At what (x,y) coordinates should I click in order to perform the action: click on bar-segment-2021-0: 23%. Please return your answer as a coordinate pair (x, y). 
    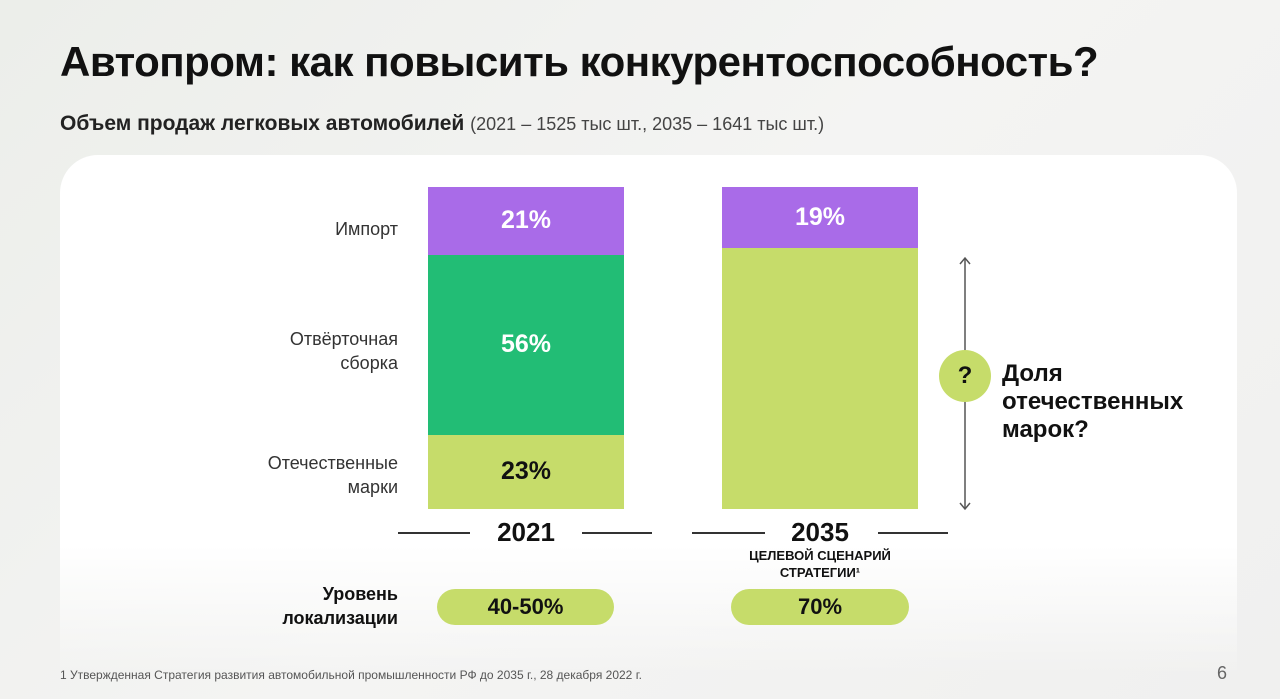
    Looking at the image, I should click on (526, 471).